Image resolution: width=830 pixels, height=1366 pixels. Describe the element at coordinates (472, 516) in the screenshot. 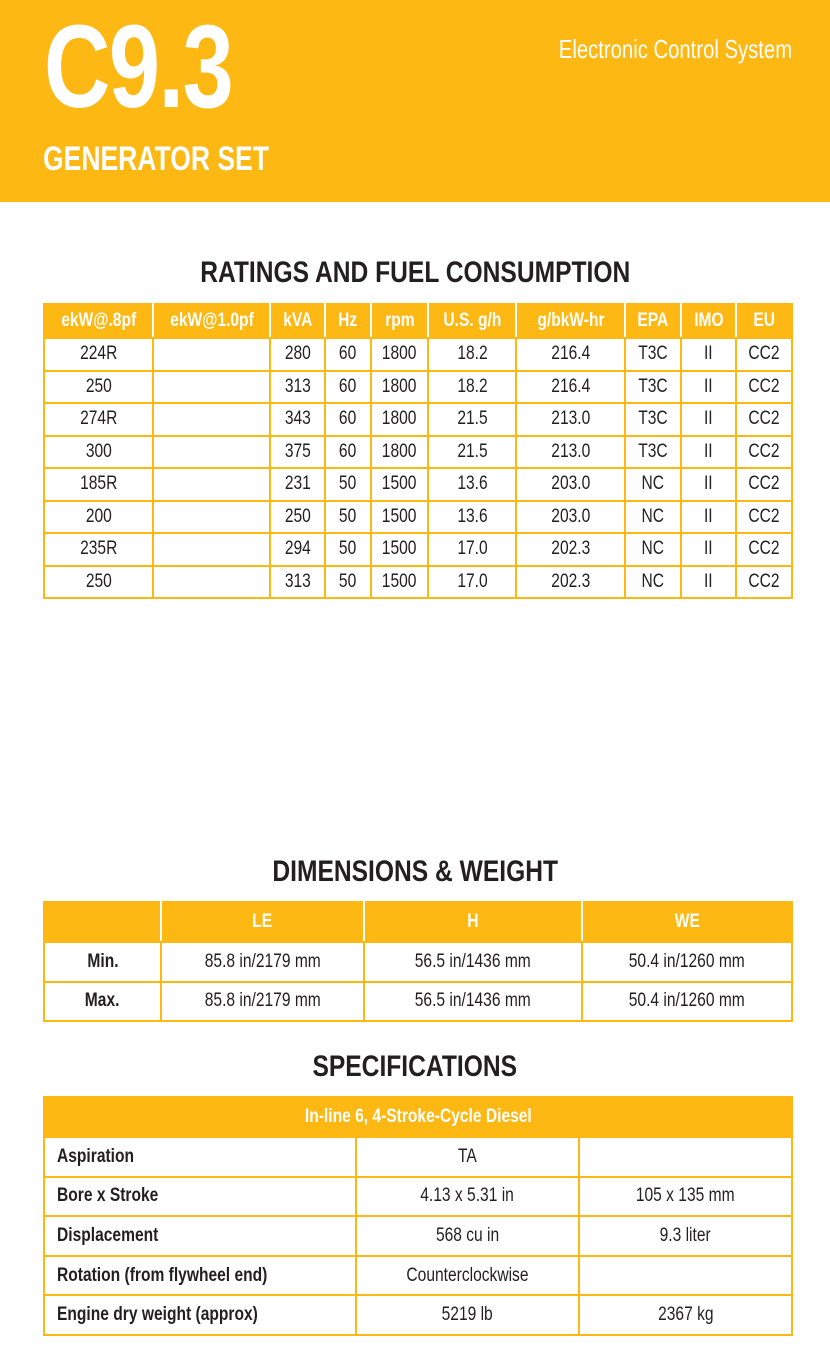

I see `table-cell: 13.6` at that location.